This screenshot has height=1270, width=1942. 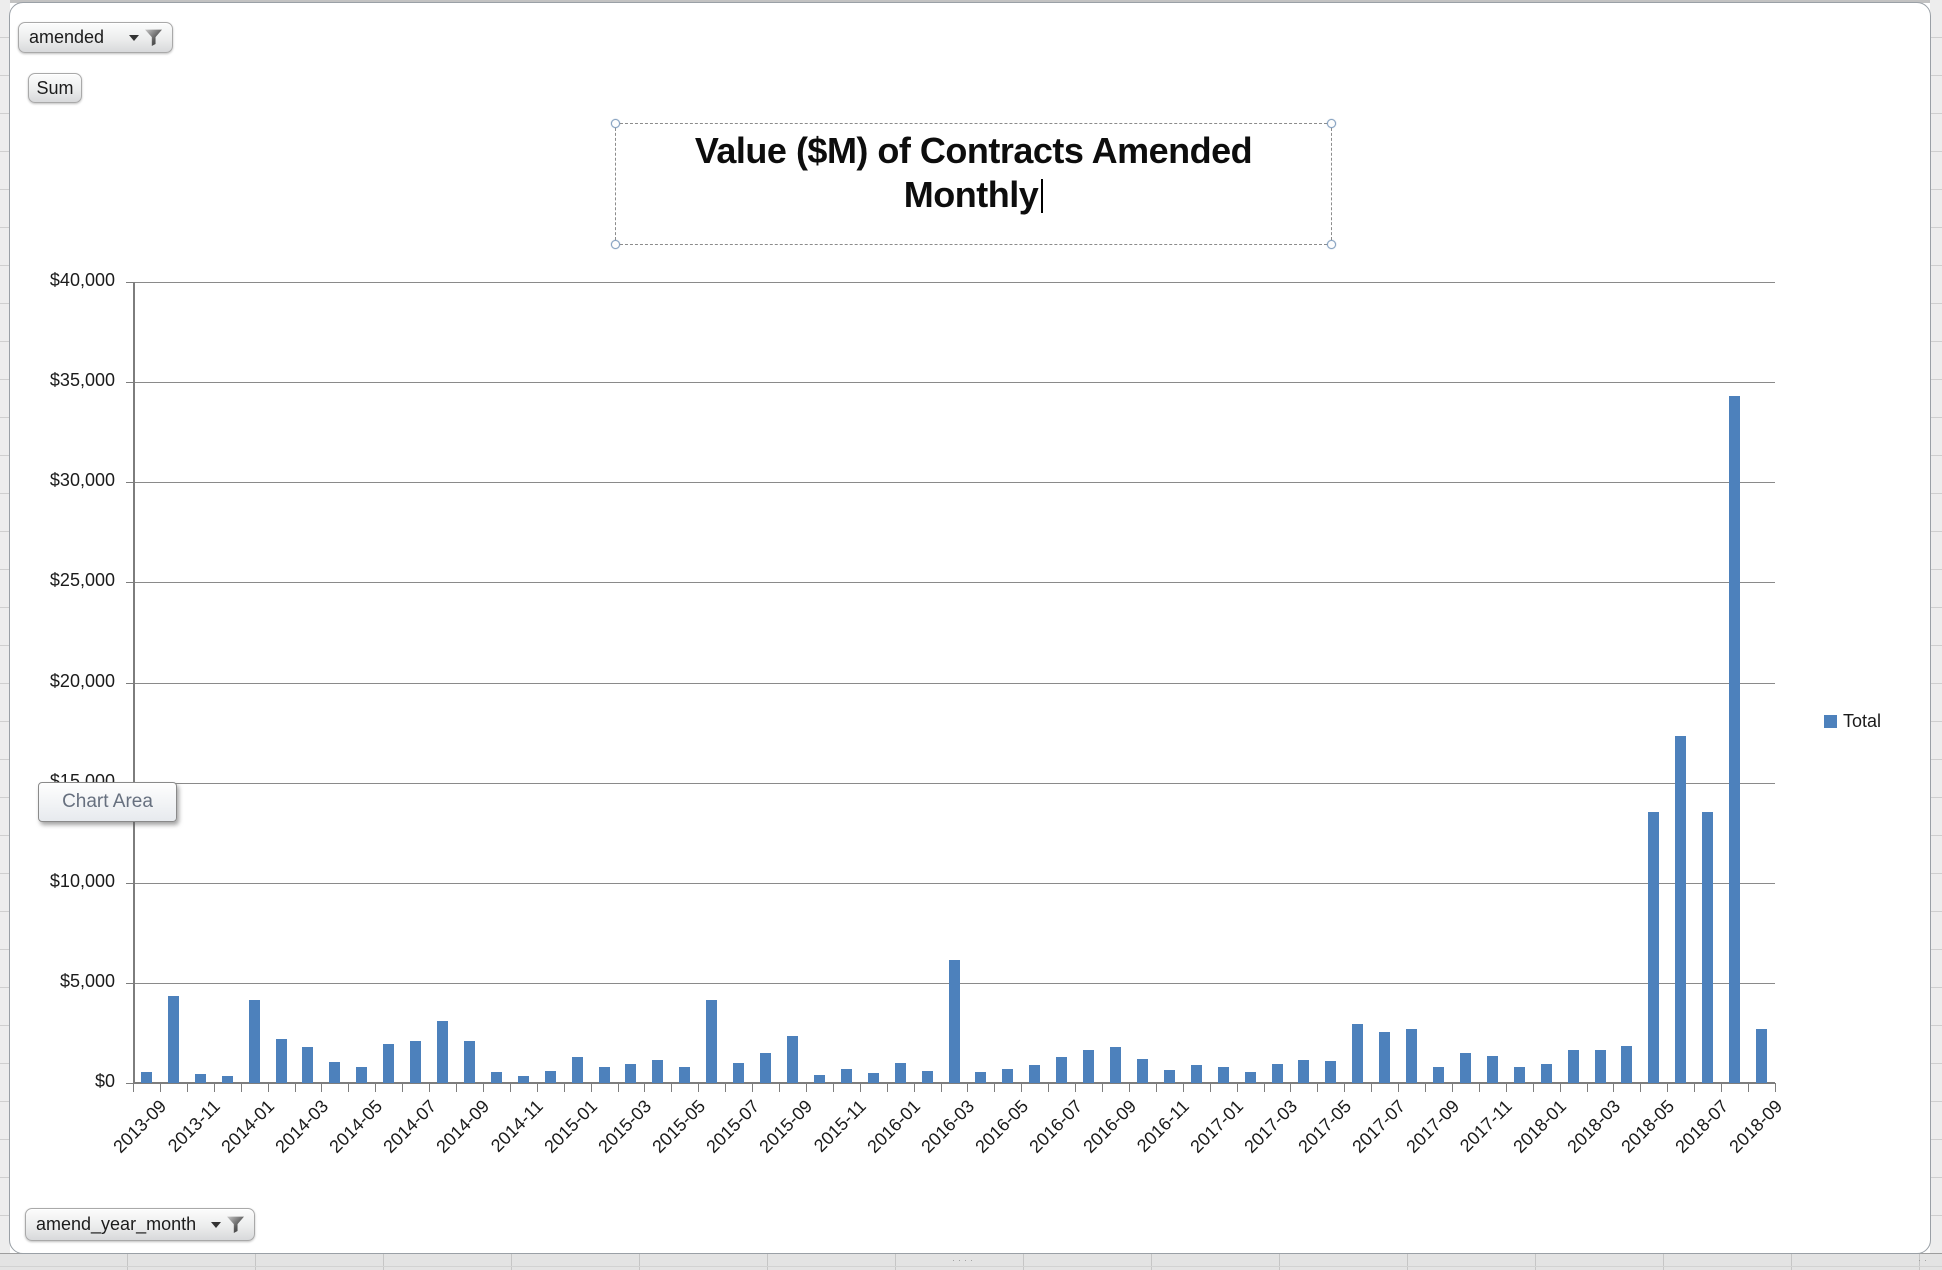 I want to click on legend: Total, so click(x=1852, y=721).